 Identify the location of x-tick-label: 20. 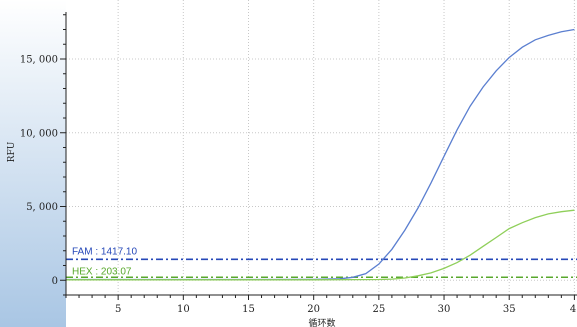
(313, 309).